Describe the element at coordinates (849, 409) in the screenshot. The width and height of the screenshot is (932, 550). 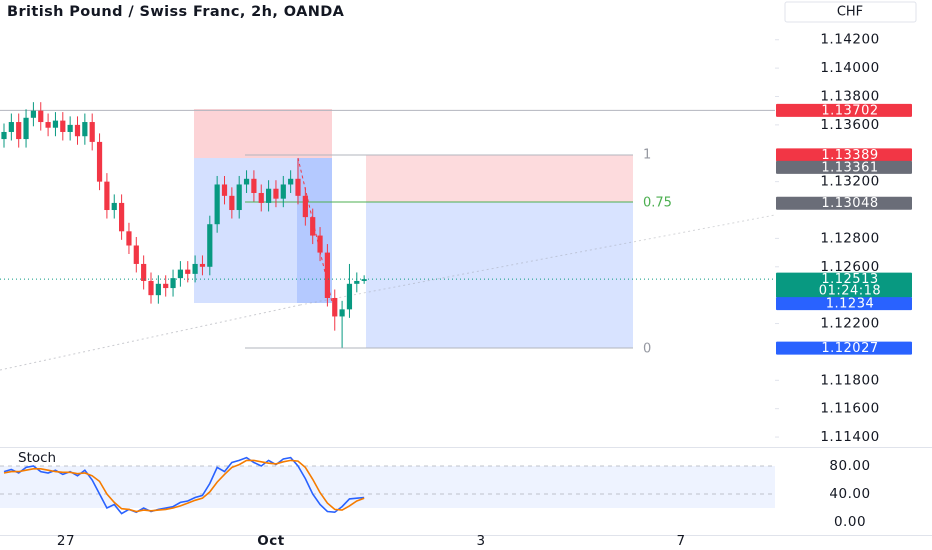
I see `y-tick-label: 1.11600` at that location.